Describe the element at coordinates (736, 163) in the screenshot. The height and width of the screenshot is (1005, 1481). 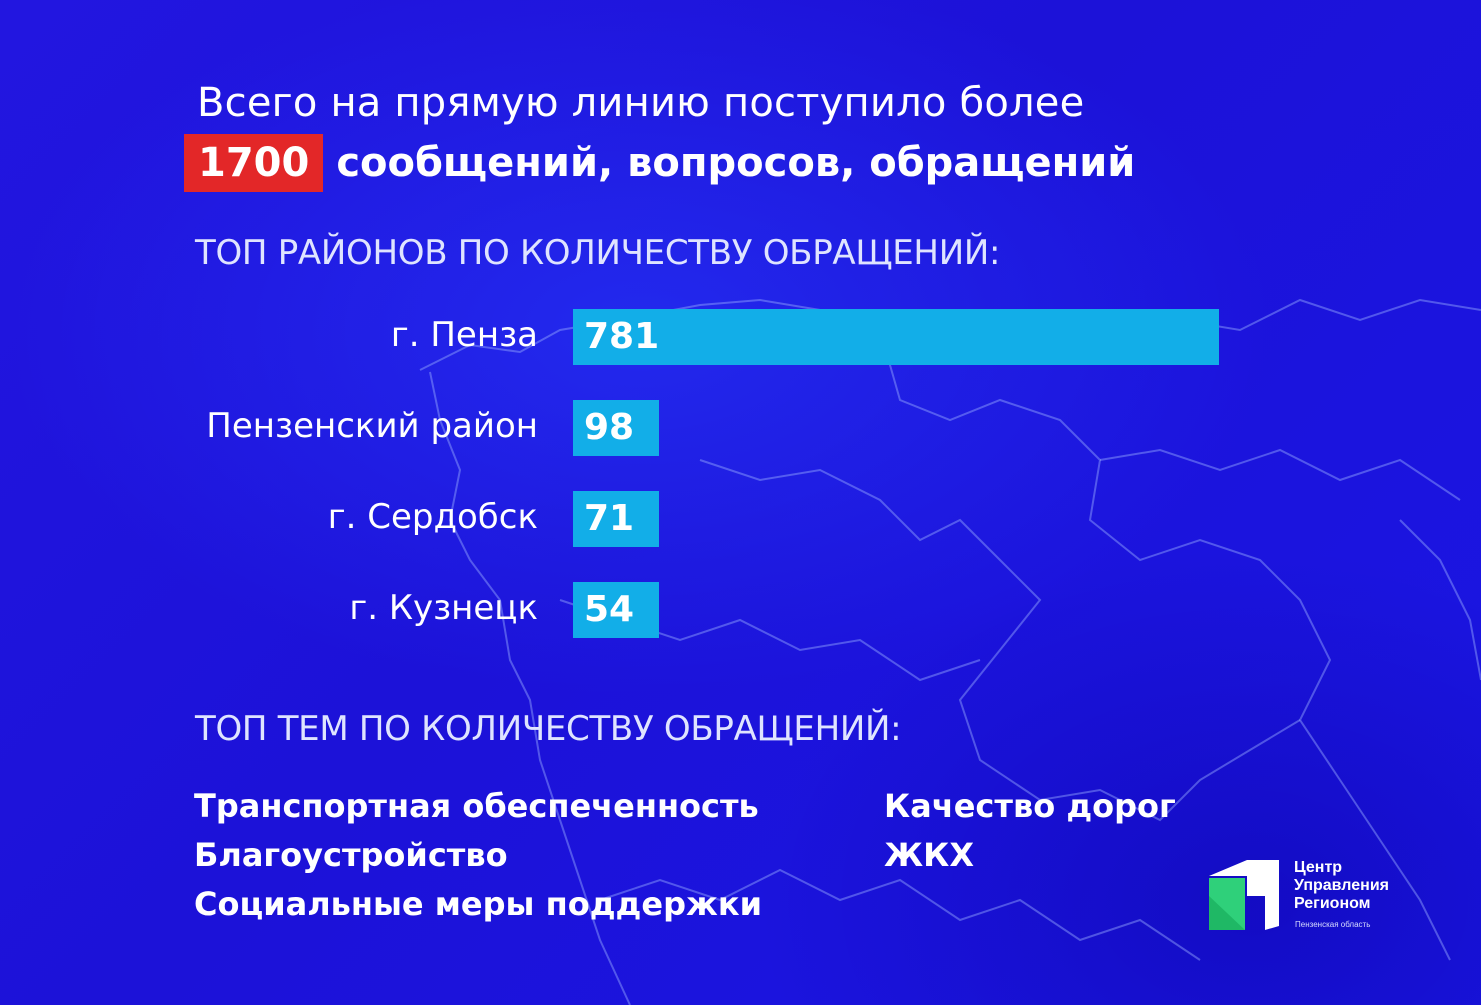
I see `headline-line2-text: сообщений, вопросов, обращений` at that location.